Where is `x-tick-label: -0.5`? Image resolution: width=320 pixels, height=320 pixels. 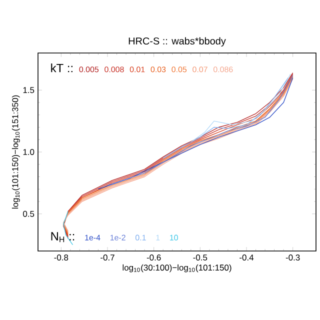 x-tick-label: -0.5 is located at coordinates (200, 257).